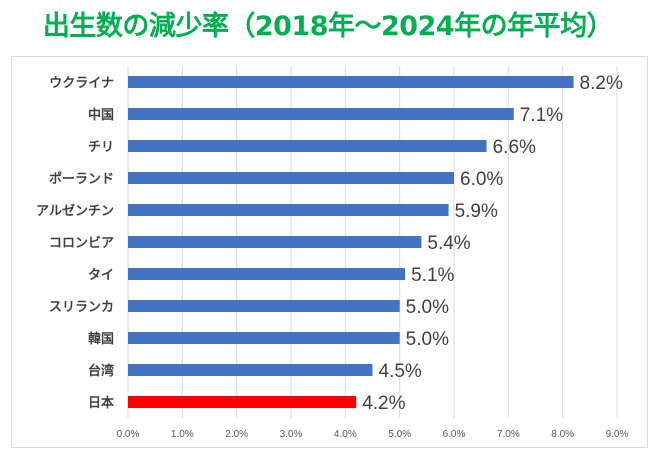 Image resolution: width=656 pixels, height=456 pixels. Describe the element at coordinates (476, 211) in the screenshot. I see `data-label: 5.9%` at that location.